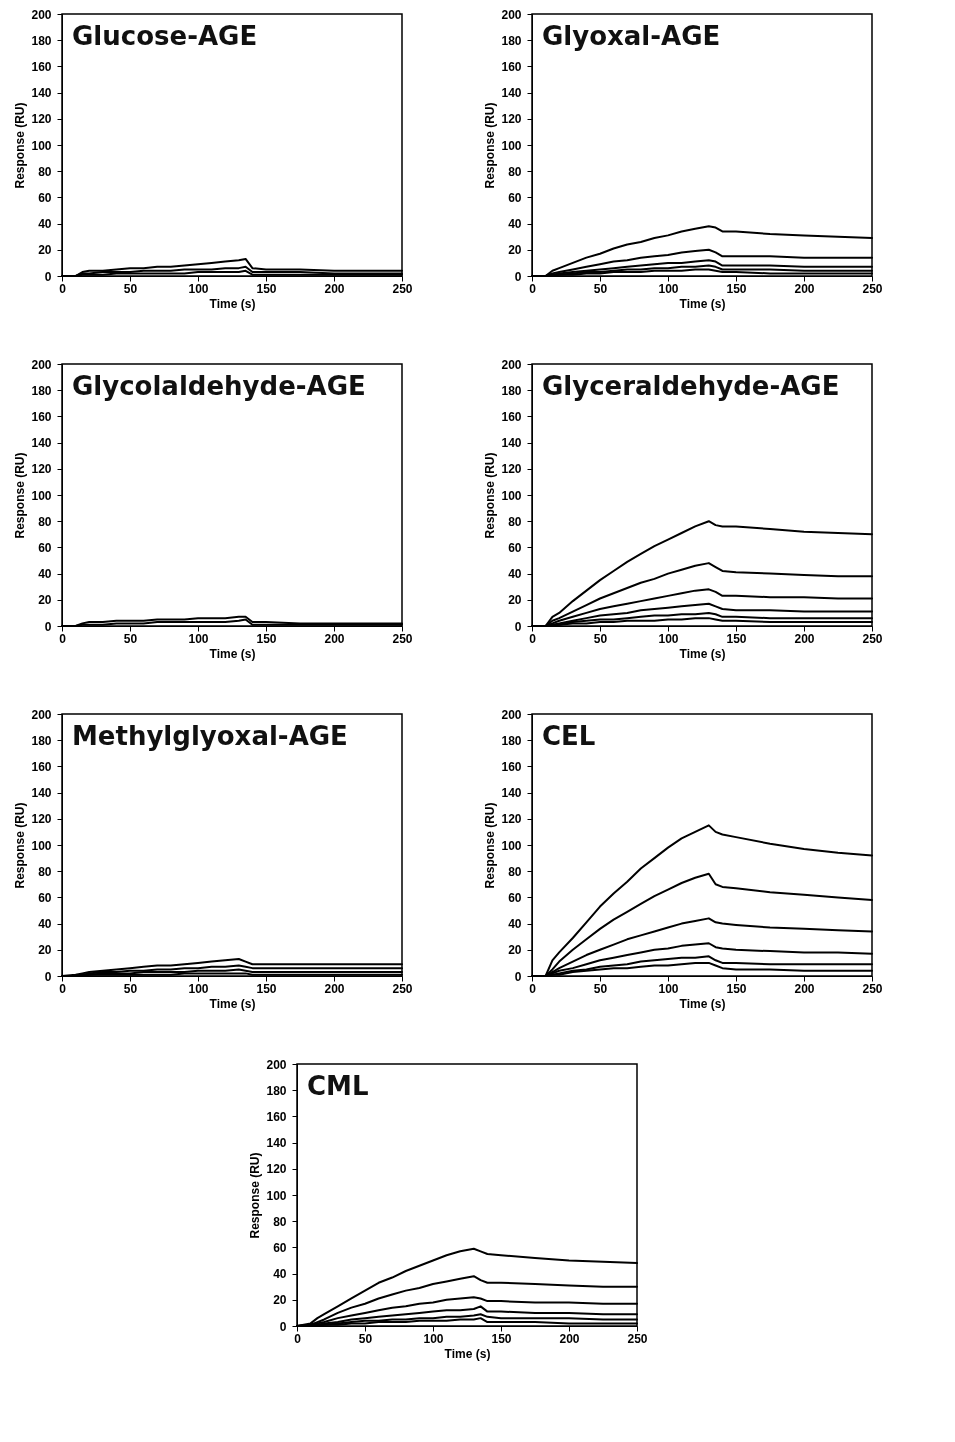  What do you see at coordinates (209, 736) in the screenshot?
I see `chart-title: Methylglyoxal-AGE` at bounding box center [209, 736].